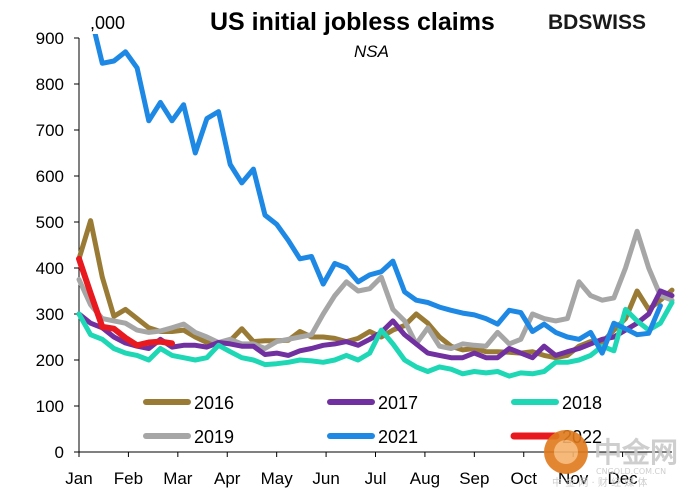 The image size is (699, 499). What do you see at coordinates (474, 478) in the screenshot?
I see `x-tick-label: Sep` at bounding box center [474, 478].